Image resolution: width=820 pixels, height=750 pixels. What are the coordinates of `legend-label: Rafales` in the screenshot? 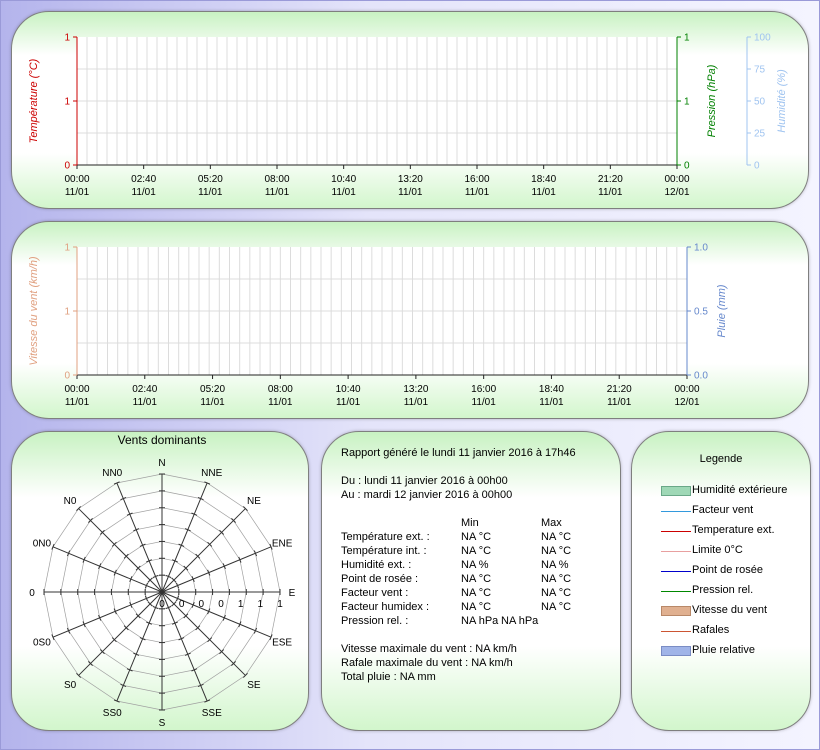 It's located at (711, 630).